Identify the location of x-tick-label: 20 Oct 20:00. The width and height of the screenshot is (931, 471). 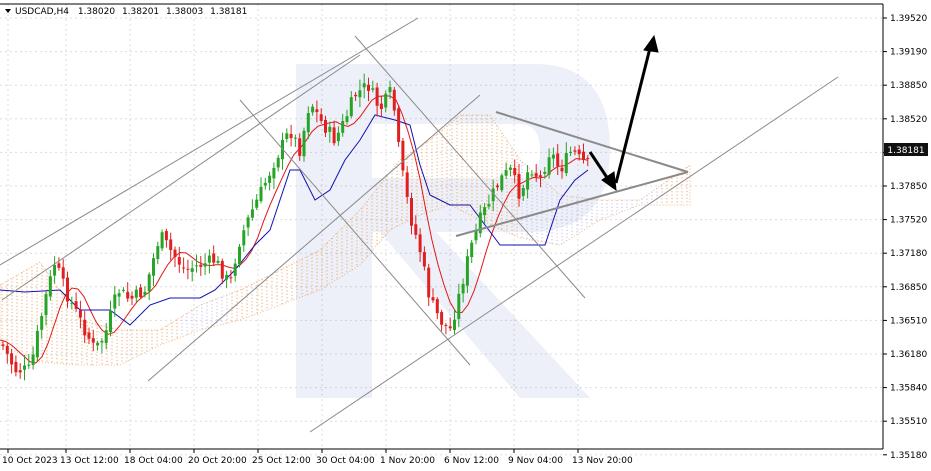
(217, 461).